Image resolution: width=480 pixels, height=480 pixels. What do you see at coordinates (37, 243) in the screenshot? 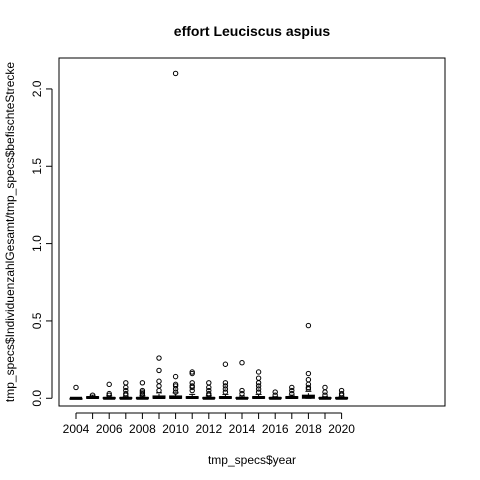
I see `y-tick-label: 1.0` at bounding box center [37, 243].